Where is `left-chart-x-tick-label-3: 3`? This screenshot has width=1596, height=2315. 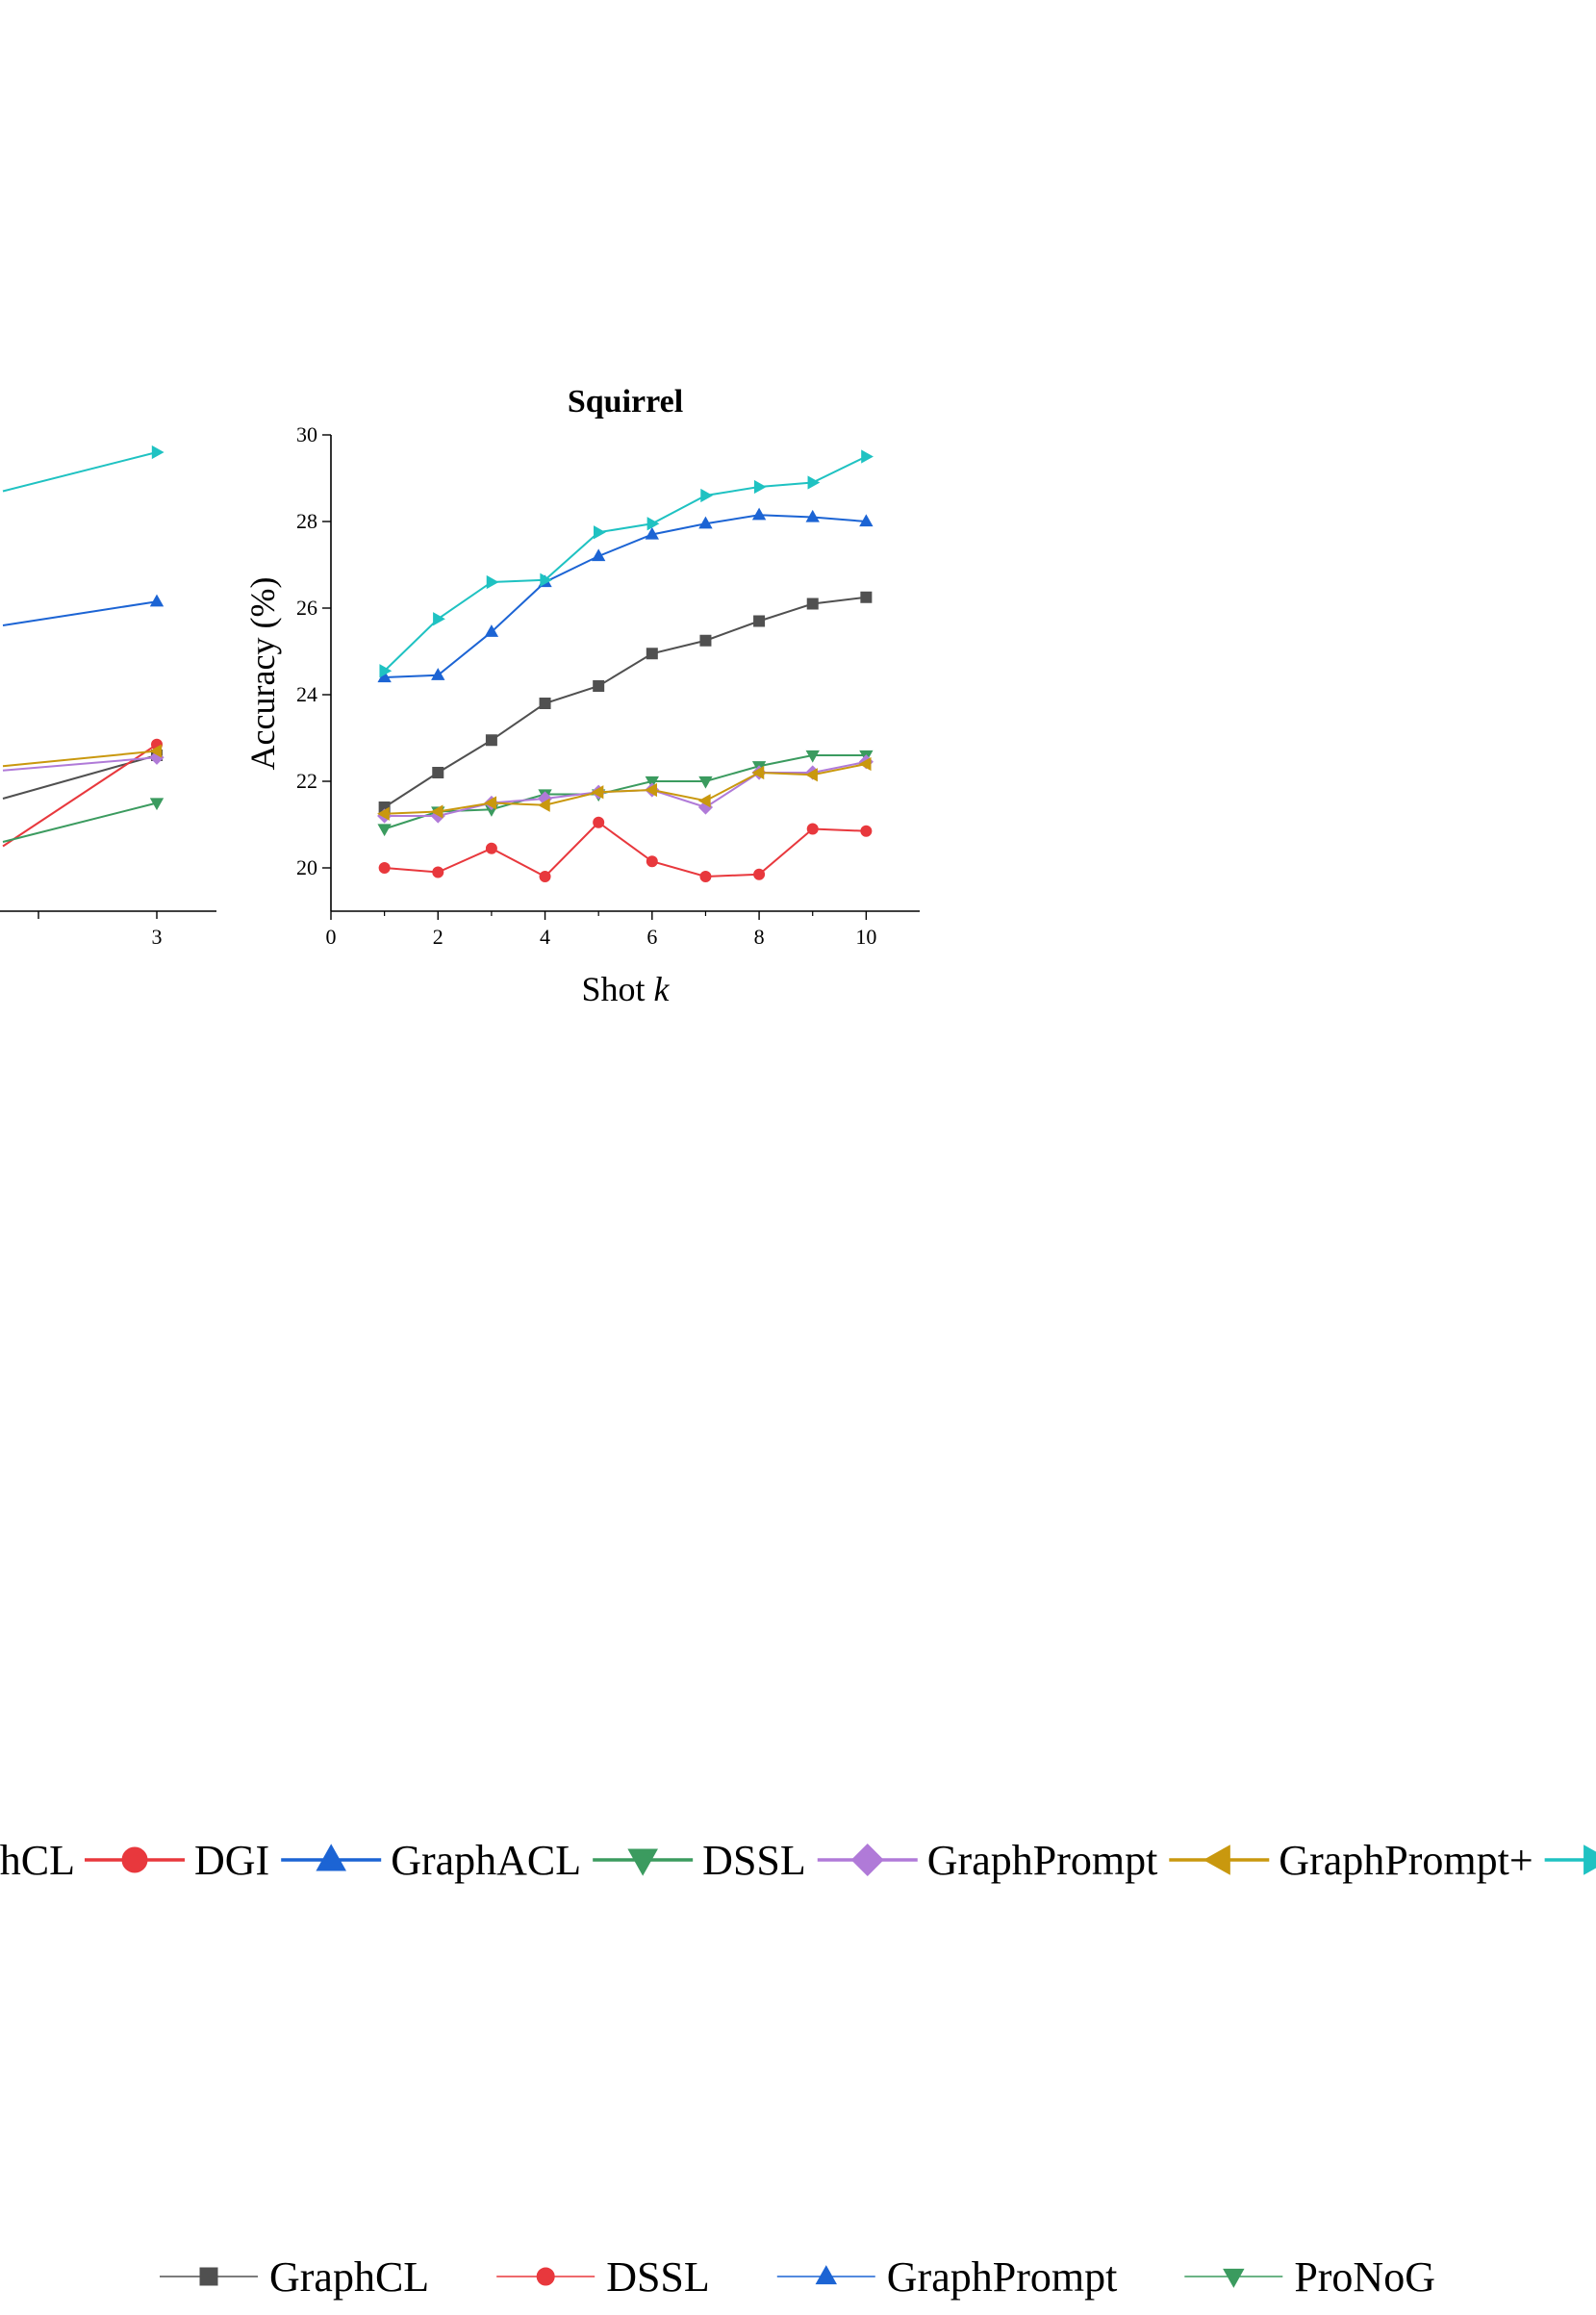
left-chart-x-tick-label-3: 3 is located at coordinates (157, 937).